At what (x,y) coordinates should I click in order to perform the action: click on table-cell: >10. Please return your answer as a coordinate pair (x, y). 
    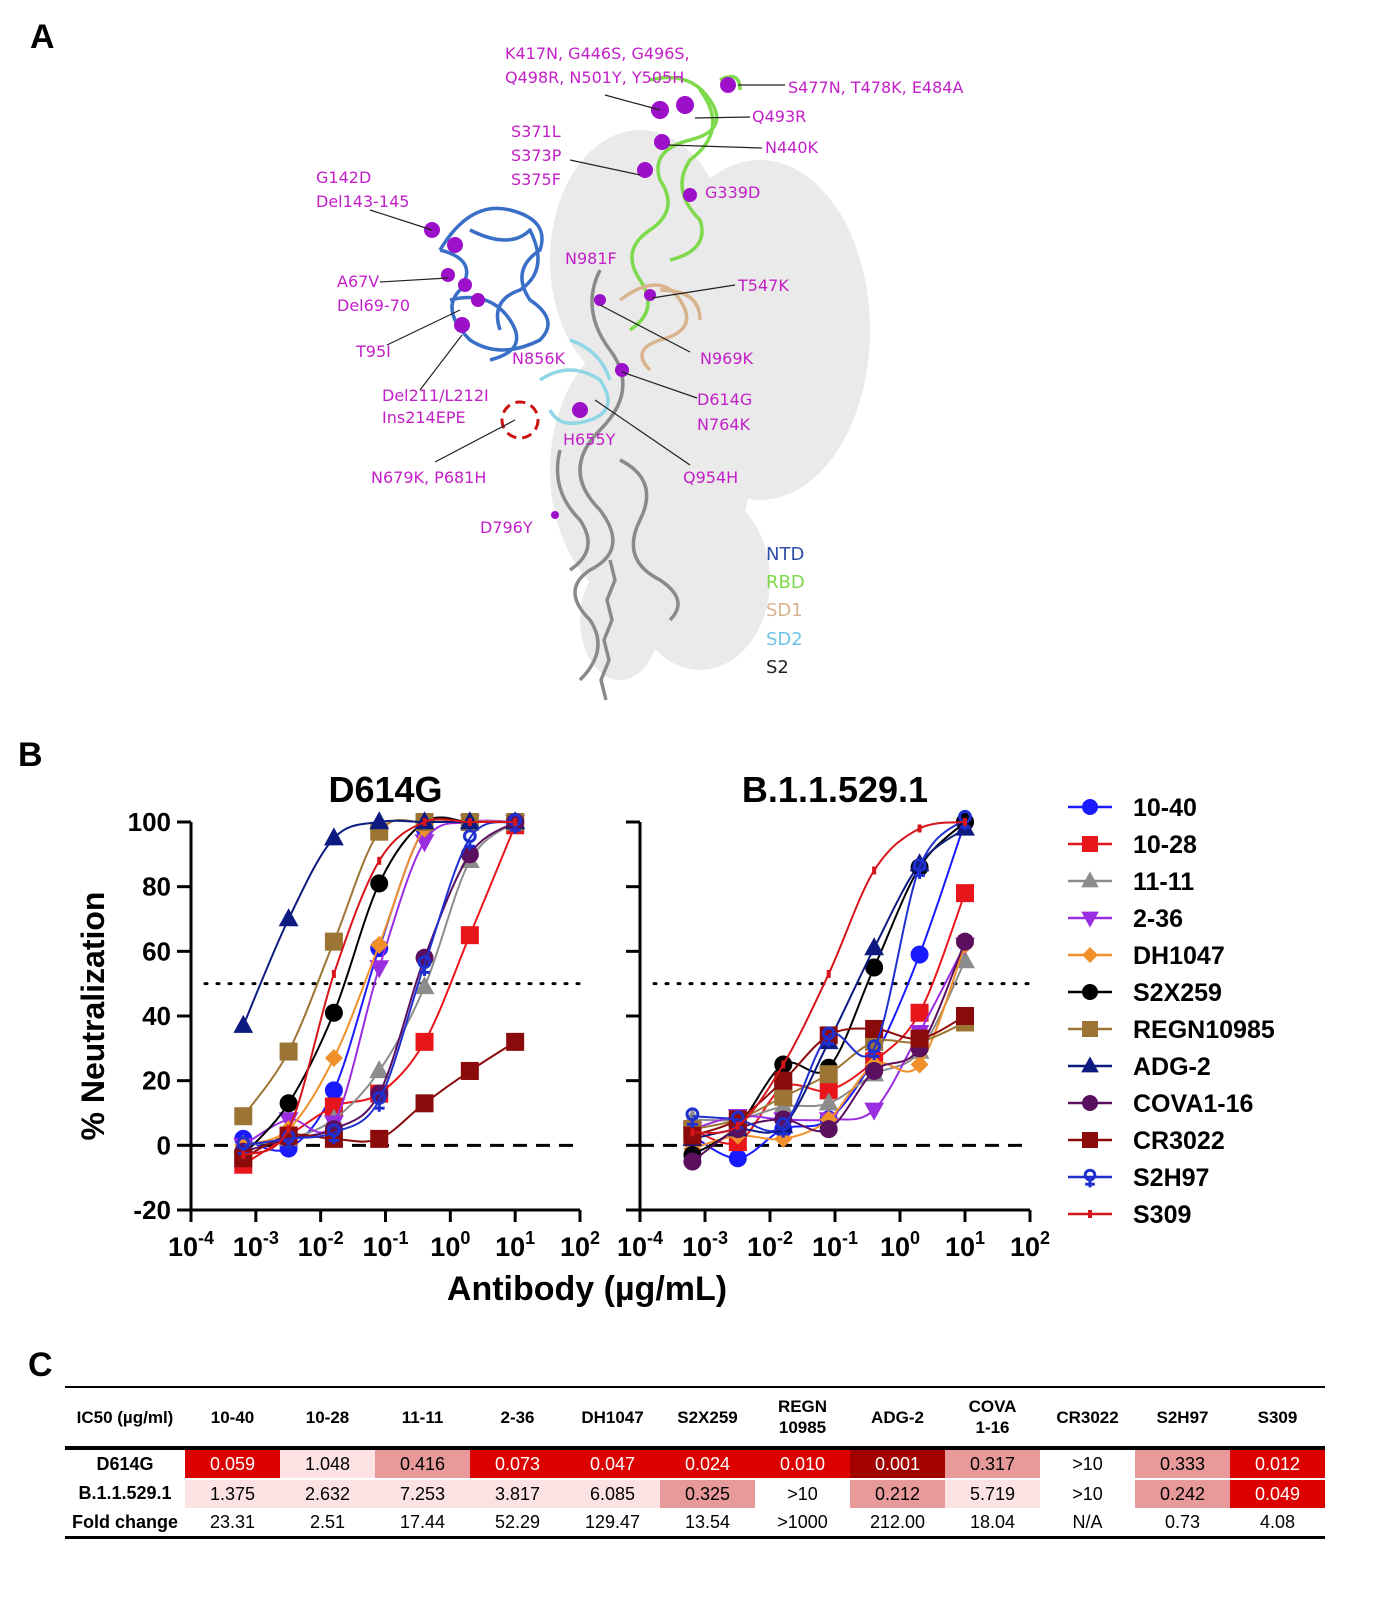
    Looking at the image, I should click on (1087, 1463).